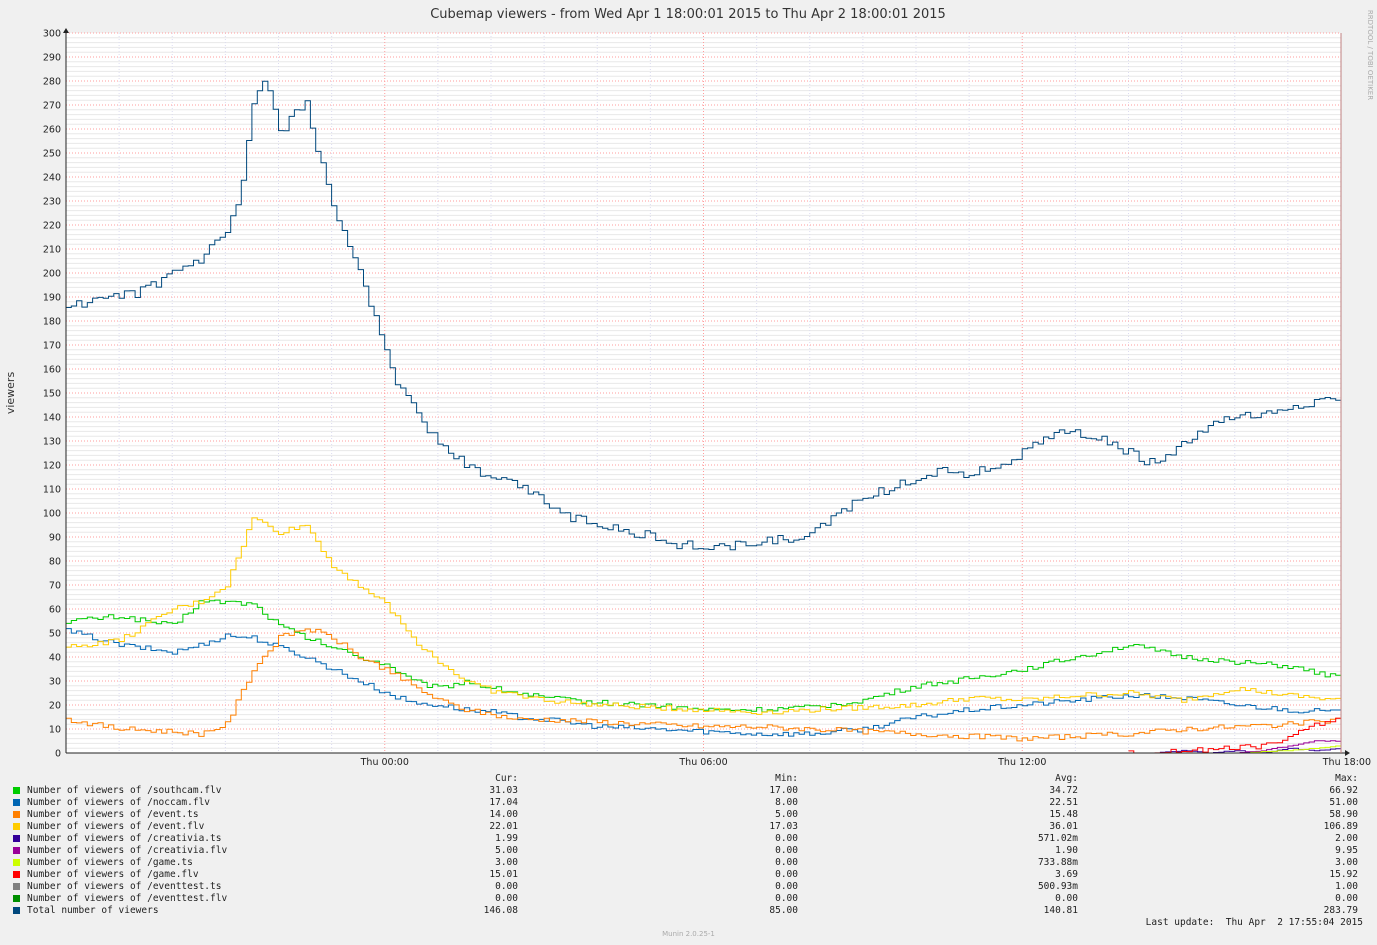  What do you see at coordinates (52, 58) in the screenshot?
I see `y-tick-label: 290` at bounding box center [52, 58].